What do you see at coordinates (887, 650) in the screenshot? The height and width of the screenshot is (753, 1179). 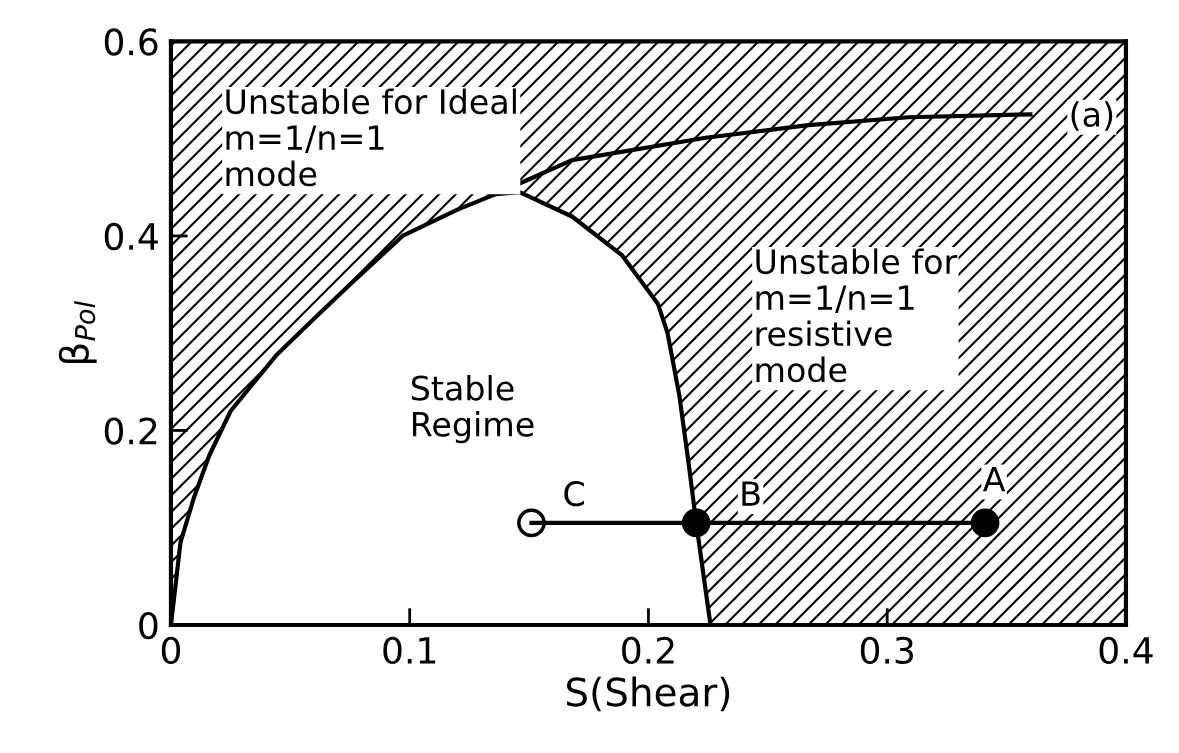 I see `x-tick-label: 0.3` at bounding box center [887, 650].